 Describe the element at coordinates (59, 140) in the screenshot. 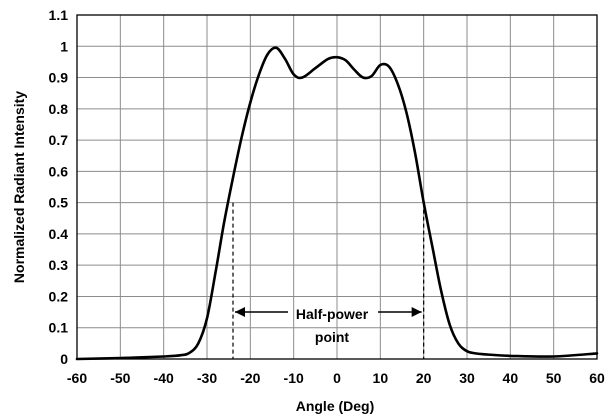

I see `y-tick-label: 0.7` at that location.